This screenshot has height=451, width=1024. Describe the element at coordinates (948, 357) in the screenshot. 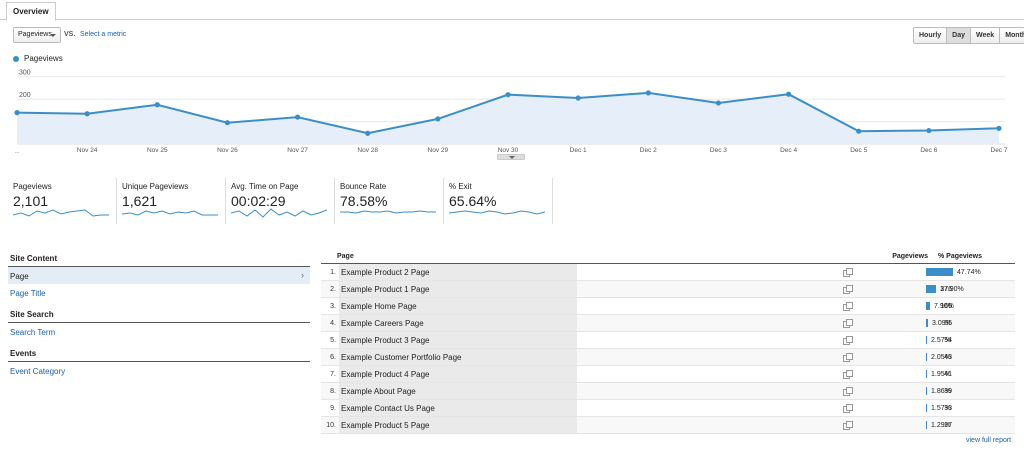

I see `pageviews-value: 43` at that location.